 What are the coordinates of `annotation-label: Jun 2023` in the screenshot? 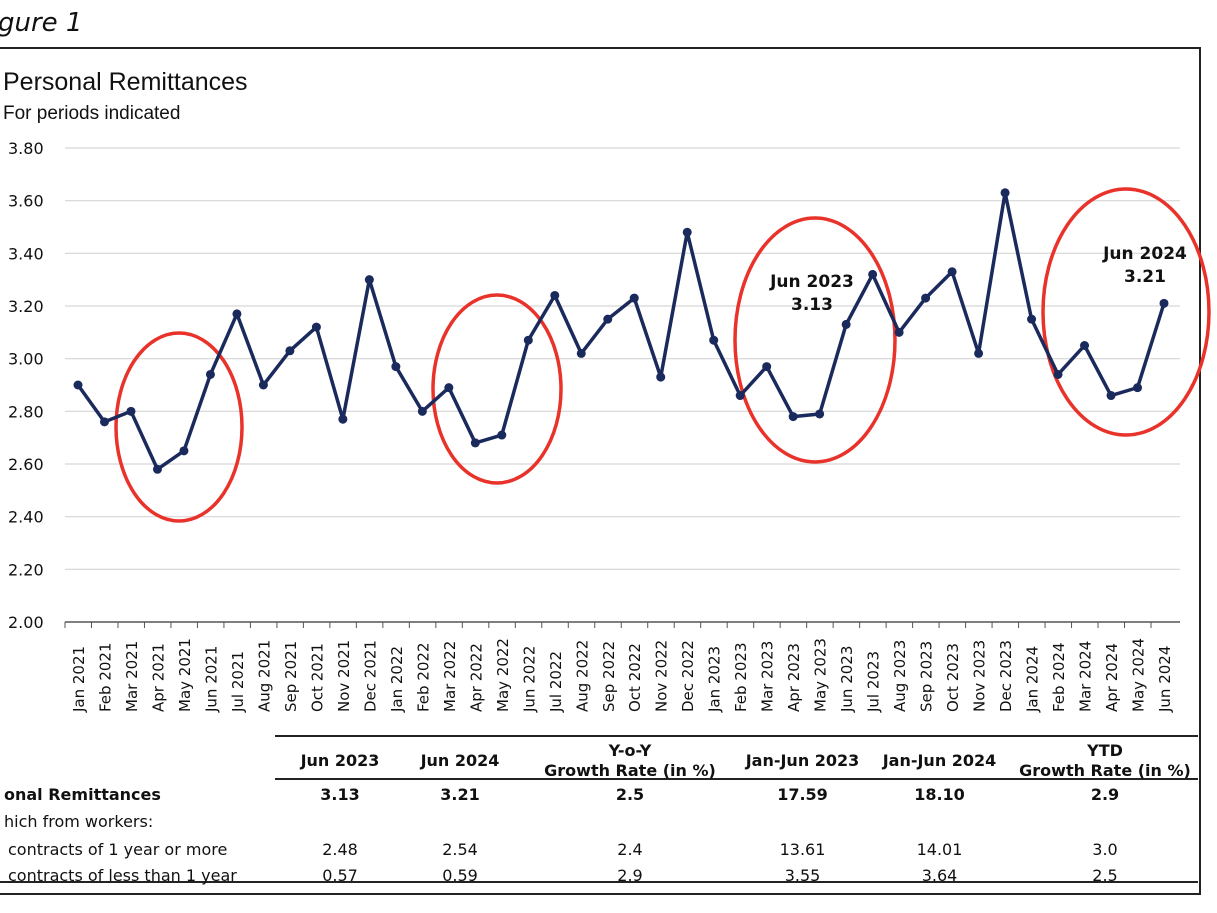 It's located at (811, 282).